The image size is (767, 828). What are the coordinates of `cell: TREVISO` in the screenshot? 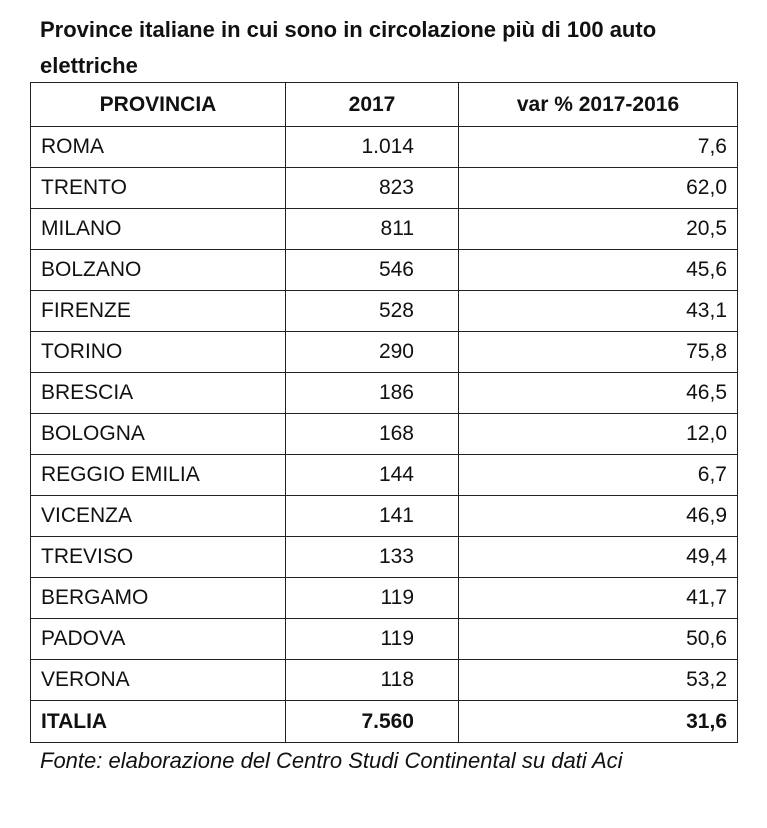 It's located at (158, 557).